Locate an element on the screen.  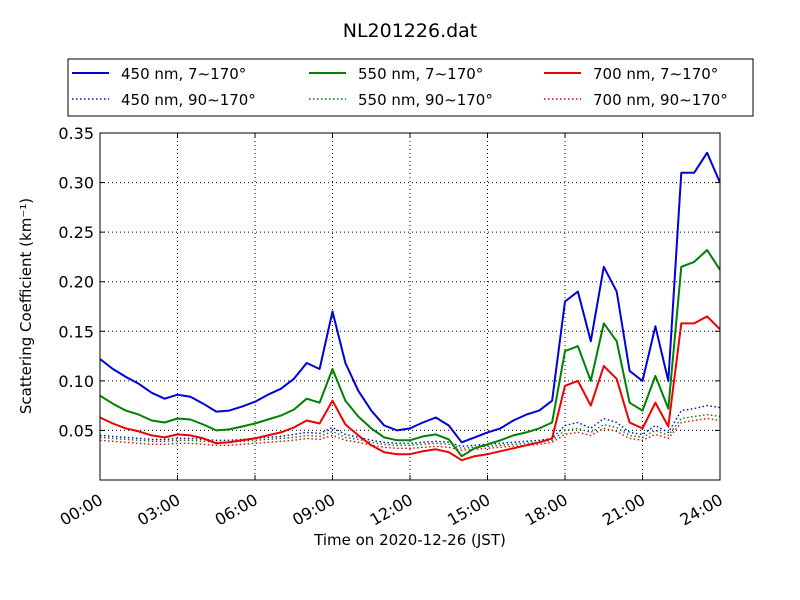
y-tick-label: 0.30 is located at coordinates (76, 183).